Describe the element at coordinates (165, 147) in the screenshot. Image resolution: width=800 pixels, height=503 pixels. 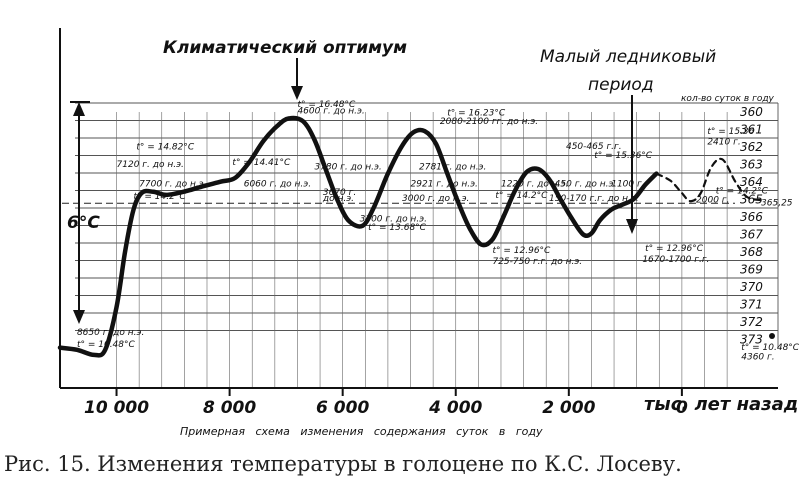
I see `annotation-text: t° = 14.82°C` at that location.